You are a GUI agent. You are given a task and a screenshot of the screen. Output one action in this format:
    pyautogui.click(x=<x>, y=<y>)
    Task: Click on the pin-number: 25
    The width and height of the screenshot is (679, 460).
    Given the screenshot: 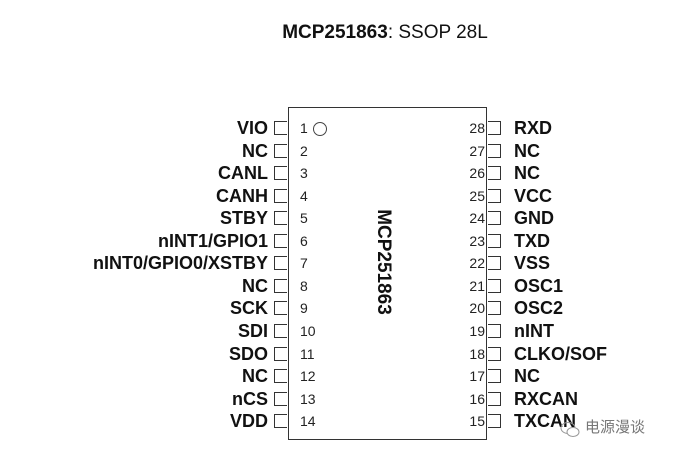 What is the action you would take?
    pyautogui.click(x=477, y=195)
    